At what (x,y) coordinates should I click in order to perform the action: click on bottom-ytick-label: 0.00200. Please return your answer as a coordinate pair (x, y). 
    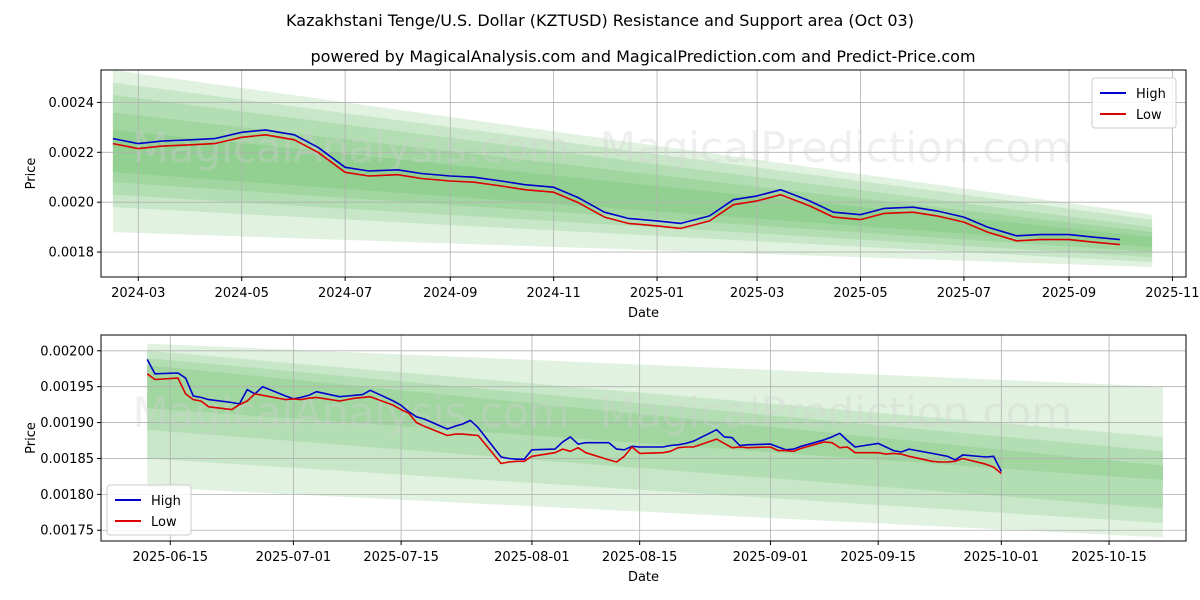
    Looking at the image, I should click on (67, 351).